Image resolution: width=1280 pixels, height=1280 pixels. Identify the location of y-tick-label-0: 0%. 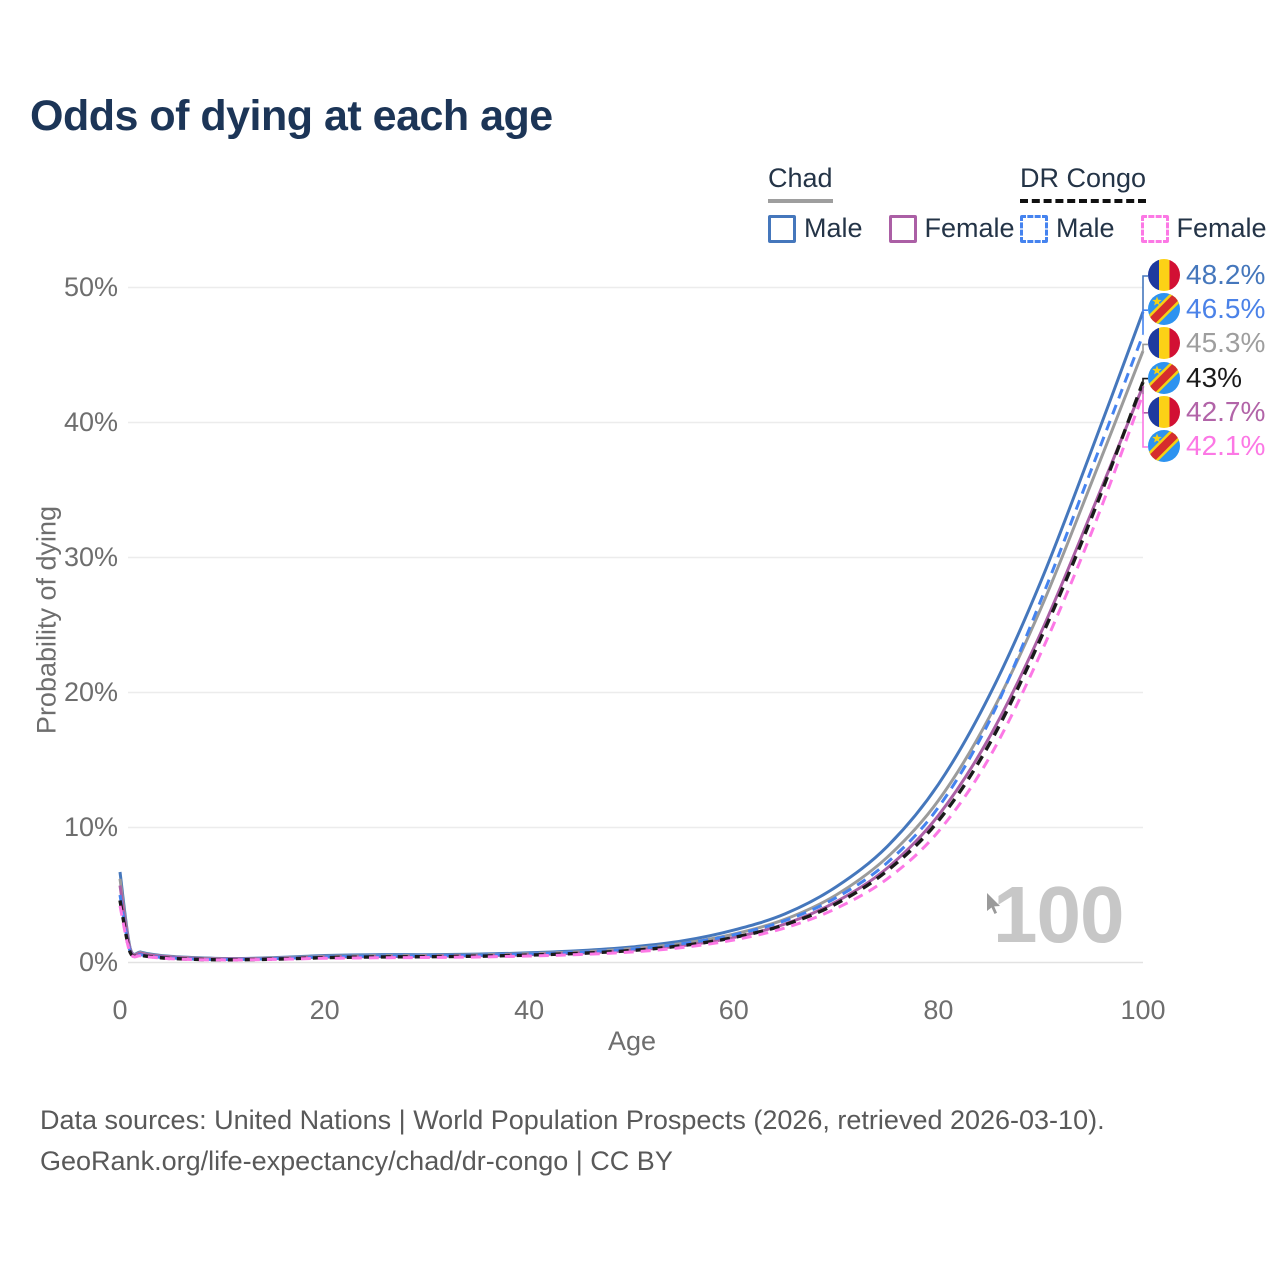
(98, 961).